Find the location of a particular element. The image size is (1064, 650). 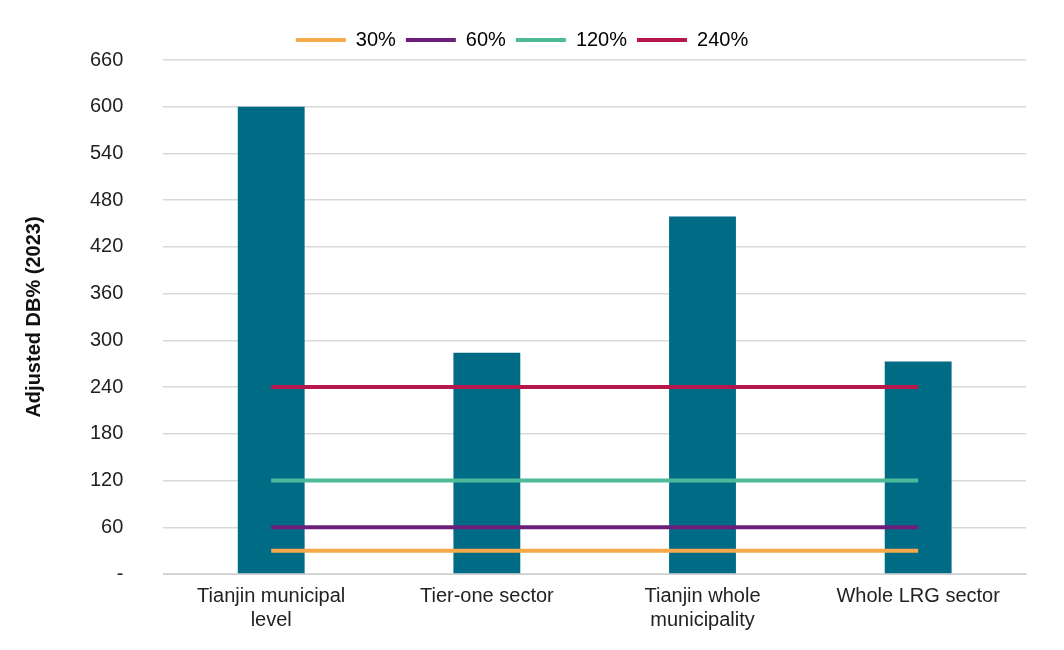

y-tick-label: 300 is located at coordinates (106, 338).